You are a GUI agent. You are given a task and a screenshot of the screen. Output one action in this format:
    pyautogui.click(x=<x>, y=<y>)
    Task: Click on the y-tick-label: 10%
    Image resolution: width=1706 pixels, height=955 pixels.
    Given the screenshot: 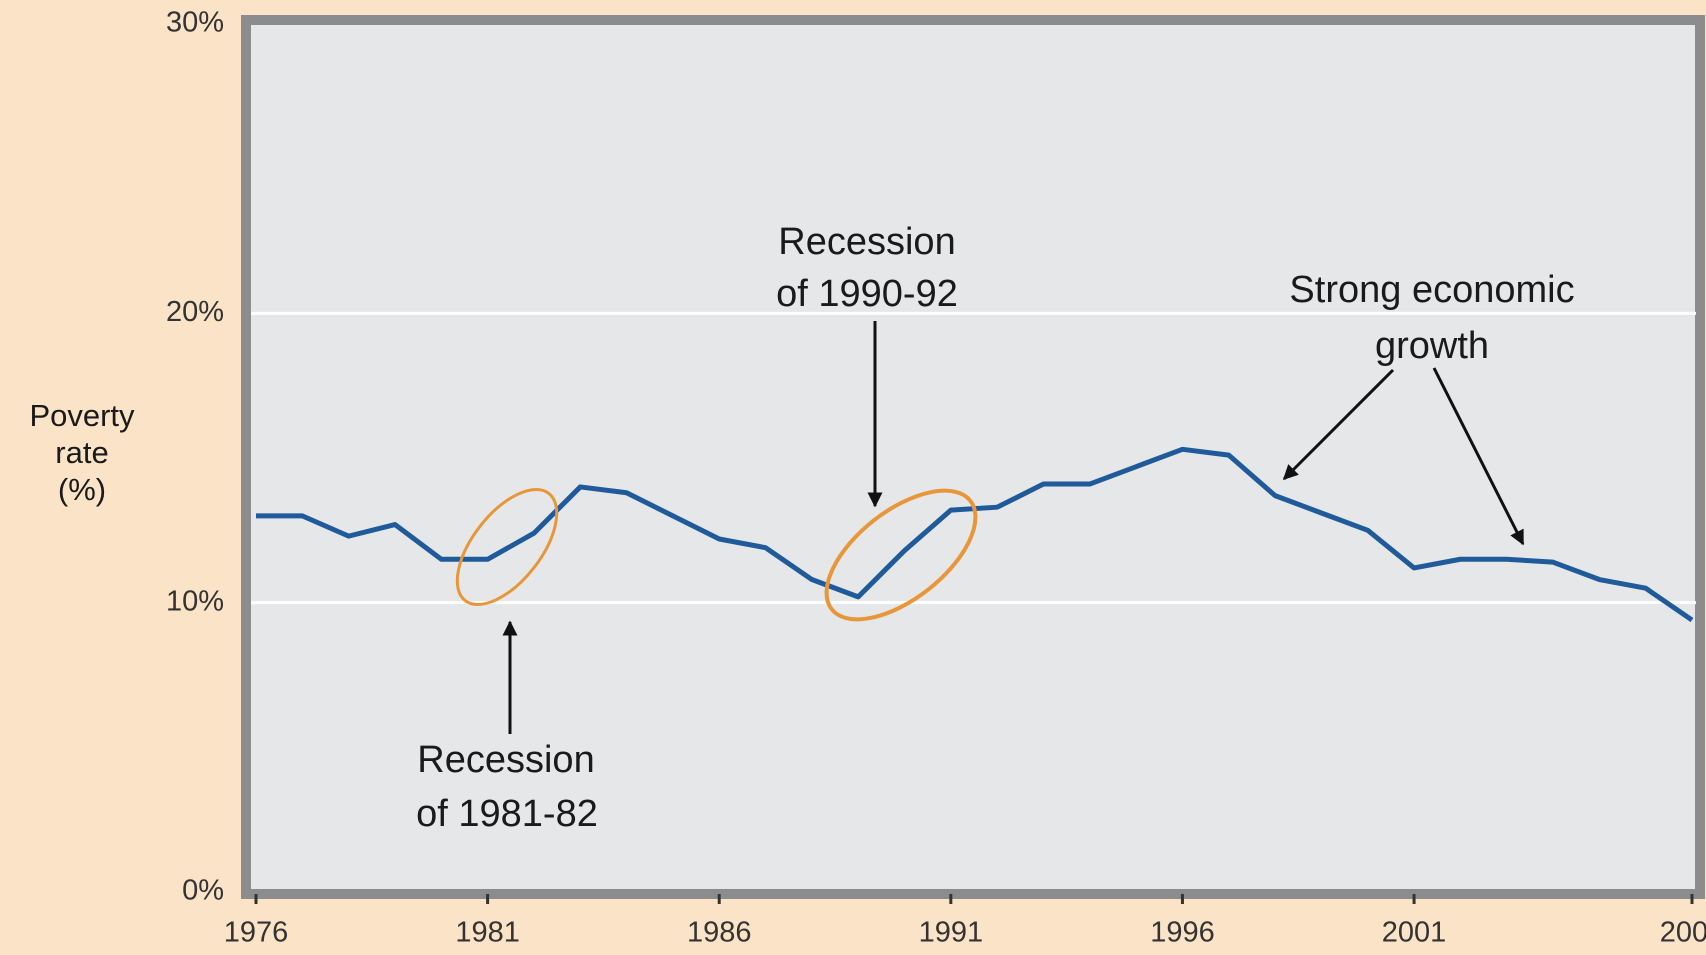 What is the action you would take?
    pyautogui.click(x=195, y=601)
    